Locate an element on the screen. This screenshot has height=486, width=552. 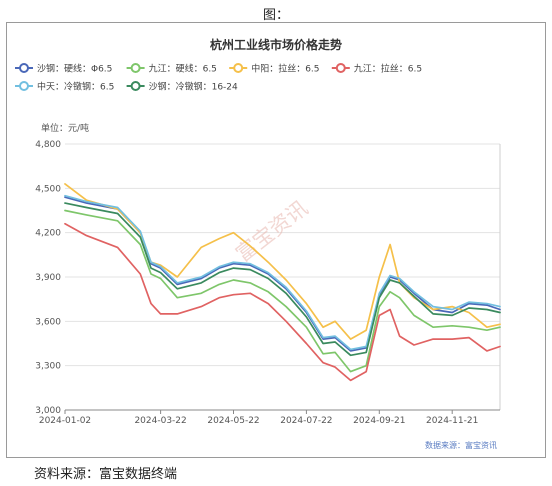
y-tick-label: 3,900 is located at coordinates (48, 278).